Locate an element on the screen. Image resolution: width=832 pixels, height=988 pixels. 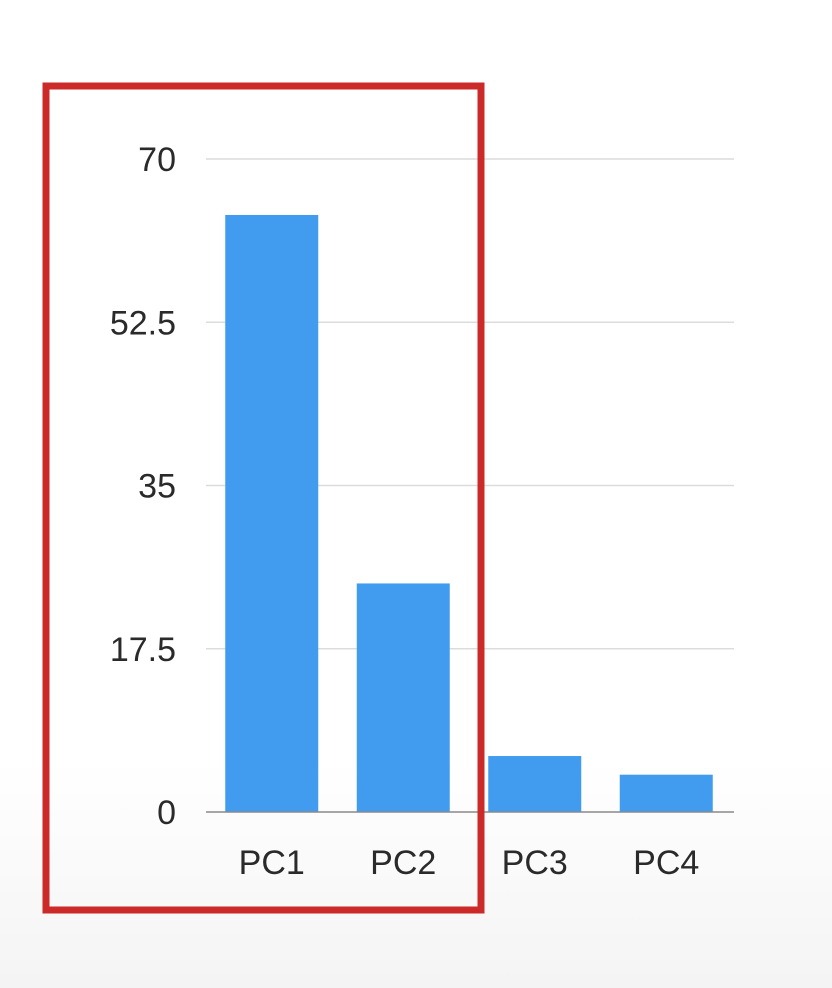
x-tick-label: PC3 is located at coordinates (535, 863).